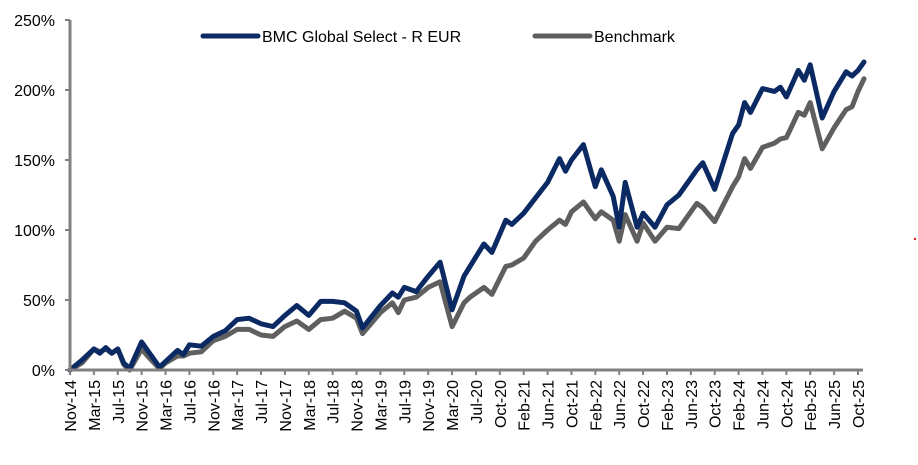  What do you see at coordinates (787, 404) in the screenshot?
I see `x-tick-label: Oct-24` at bounding box center [787, 404].